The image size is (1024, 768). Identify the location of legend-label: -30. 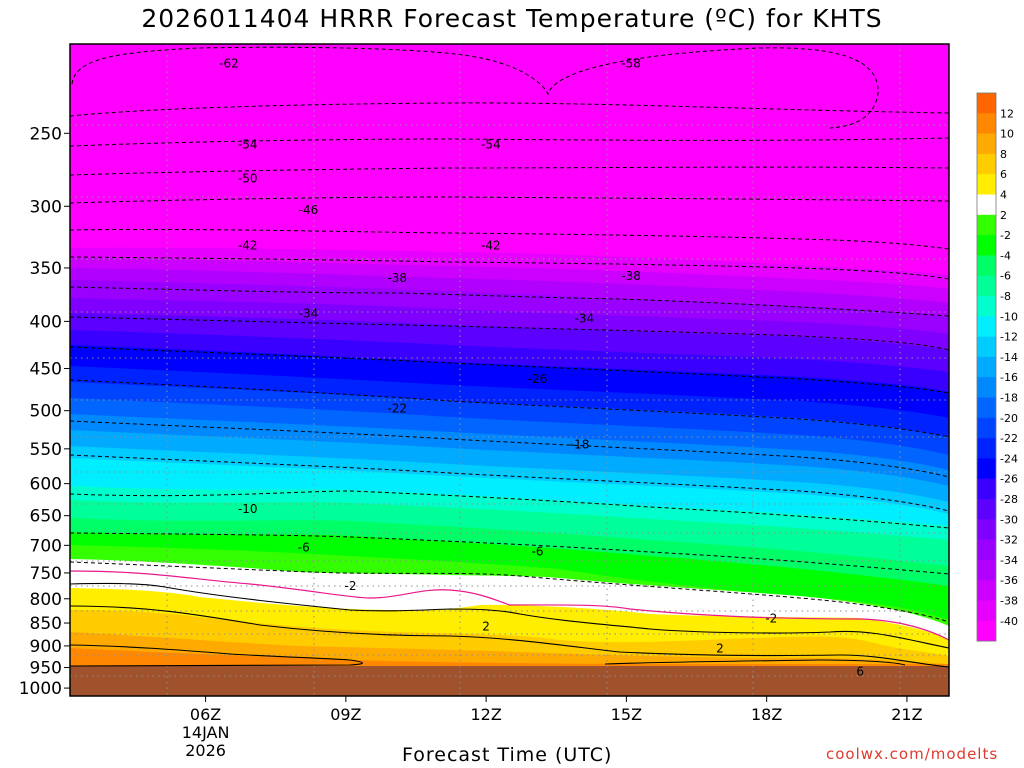
(1009, 519).